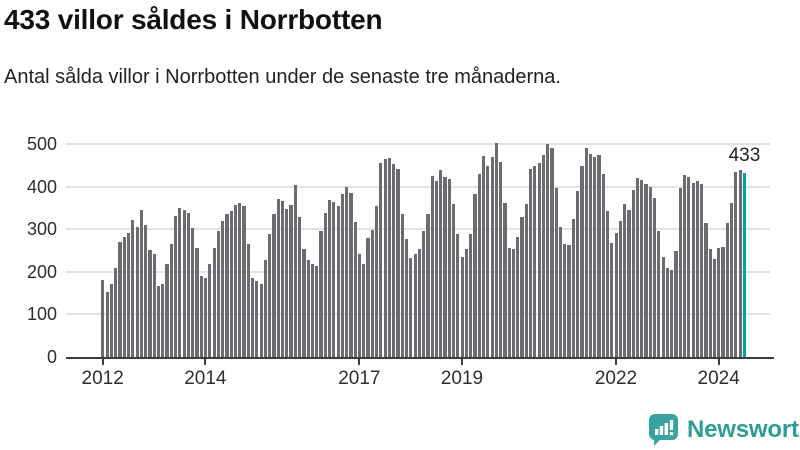 The height and width of the screenshot is (450, 800). What do you see at coordinates (418, 144) in the screenshot?
I see `gridline` at bounding box center [418, 144].